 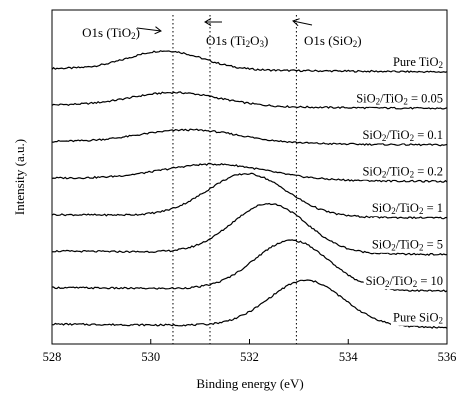 I want to click on series-label: SiO2/TiO2 = 0.1, so click(x=402, y=135).